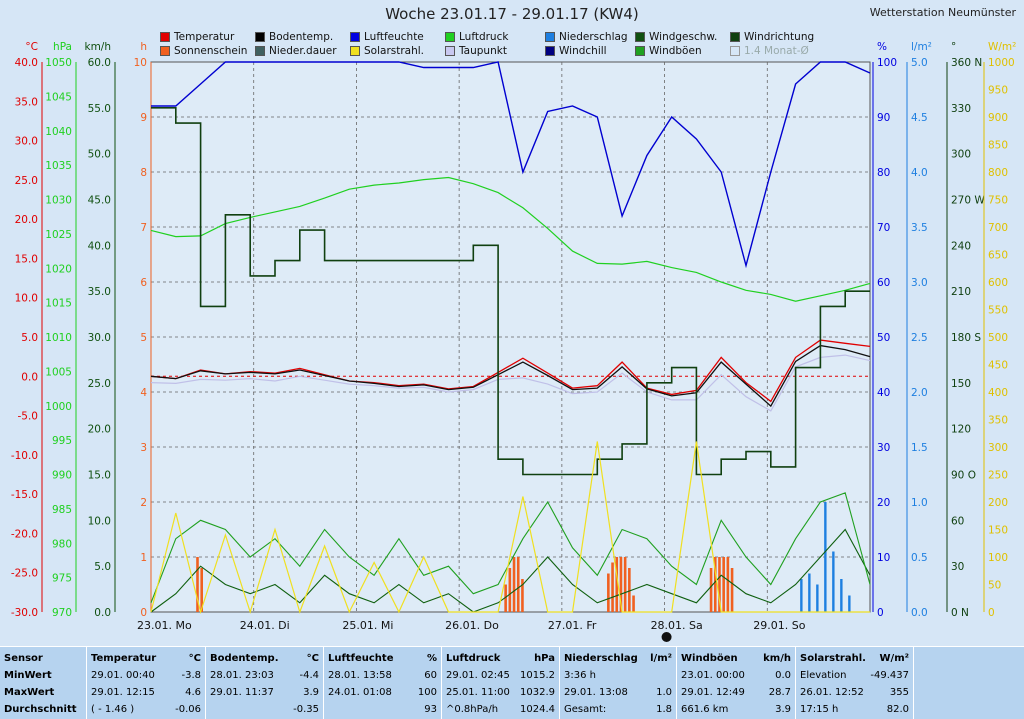 The image size is (1024, 719). What do you see at coordinates (26, 299) in the screenshot?
I see `axis-tick-temp: 10.0` at bounding box center [26, 299].